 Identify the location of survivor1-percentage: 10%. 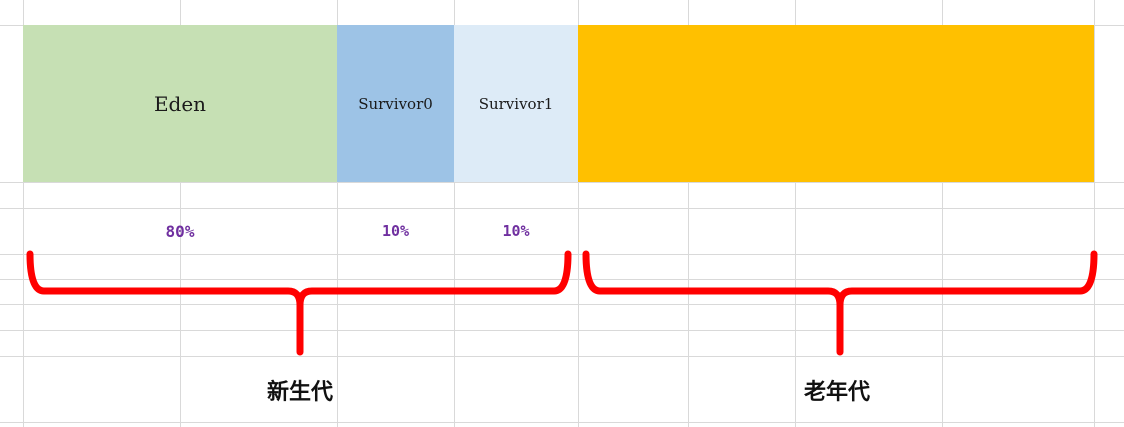
(516, 231).